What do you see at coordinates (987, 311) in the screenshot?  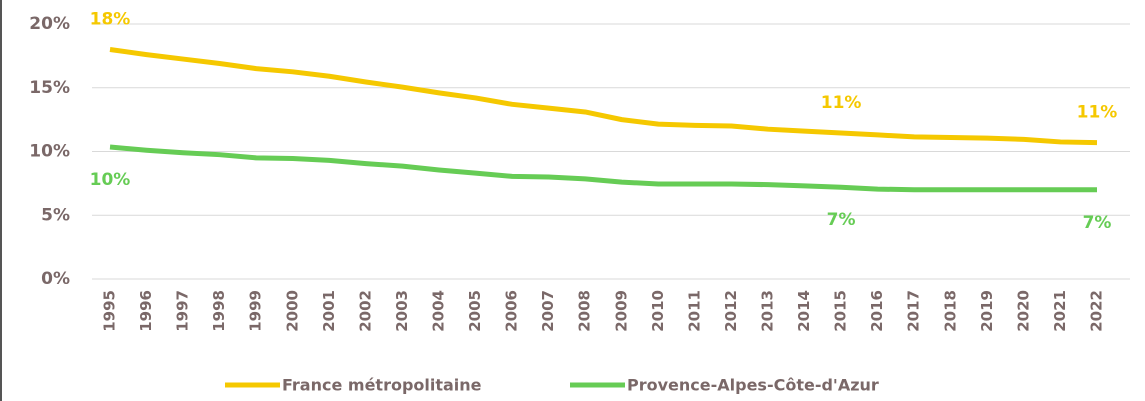 I see `x-tick-label: 2019` at bounding box center [987, 311].